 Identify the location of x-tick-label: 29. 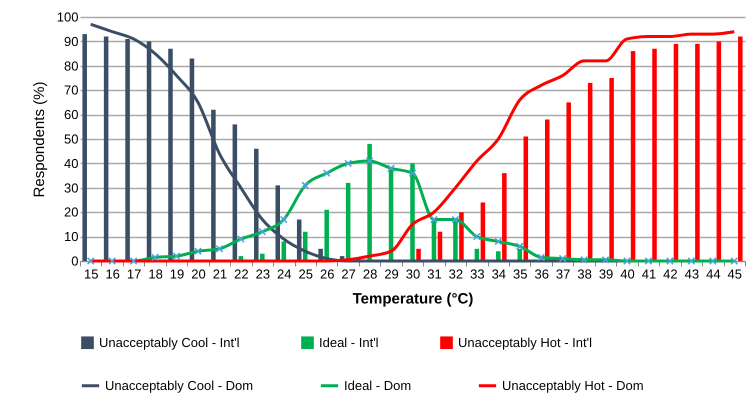
(391, 274).